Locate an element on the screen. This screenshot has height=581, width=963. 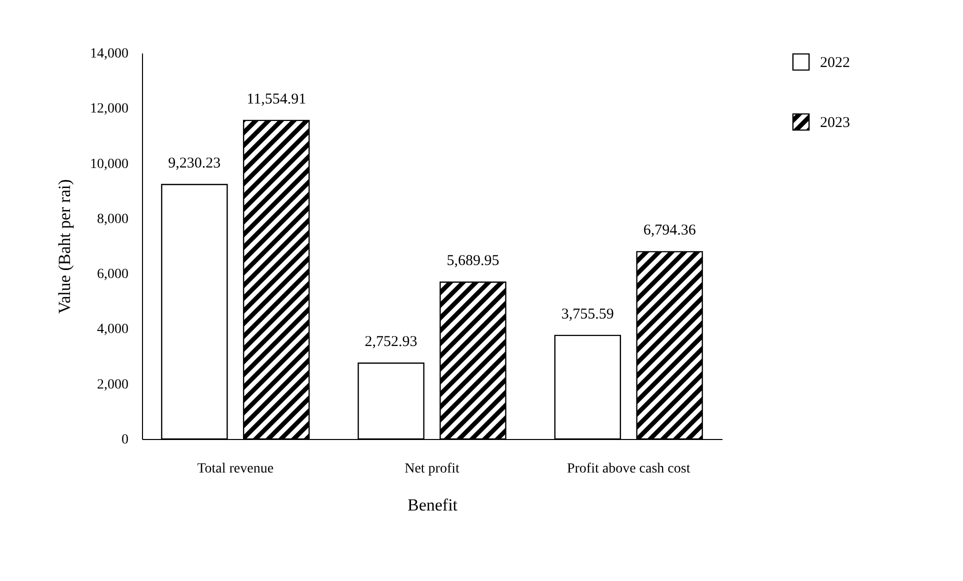
y-tick-label: 2,000 is located at coordinates (112, 384).